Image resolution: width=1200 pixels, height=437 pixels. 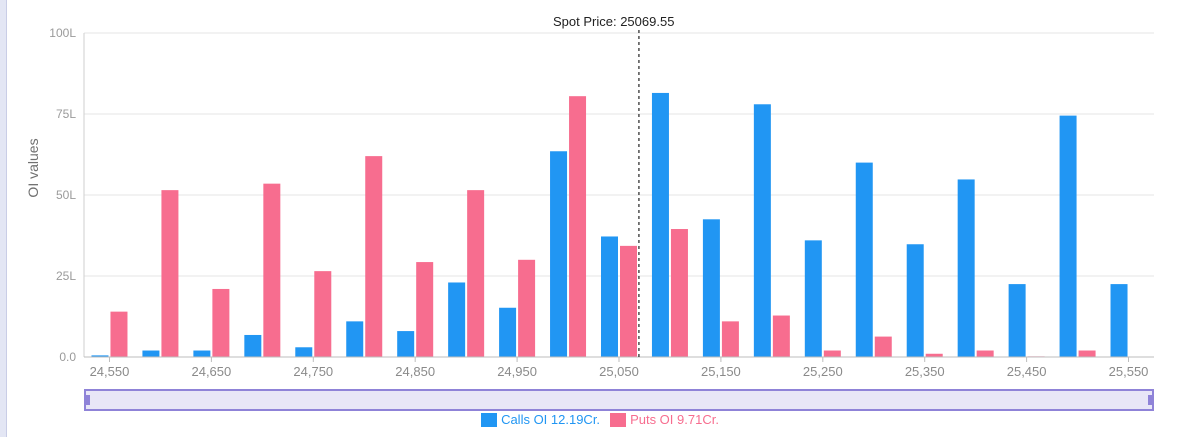 I want to click on range-scrollbar, so click(x=619, y=400).